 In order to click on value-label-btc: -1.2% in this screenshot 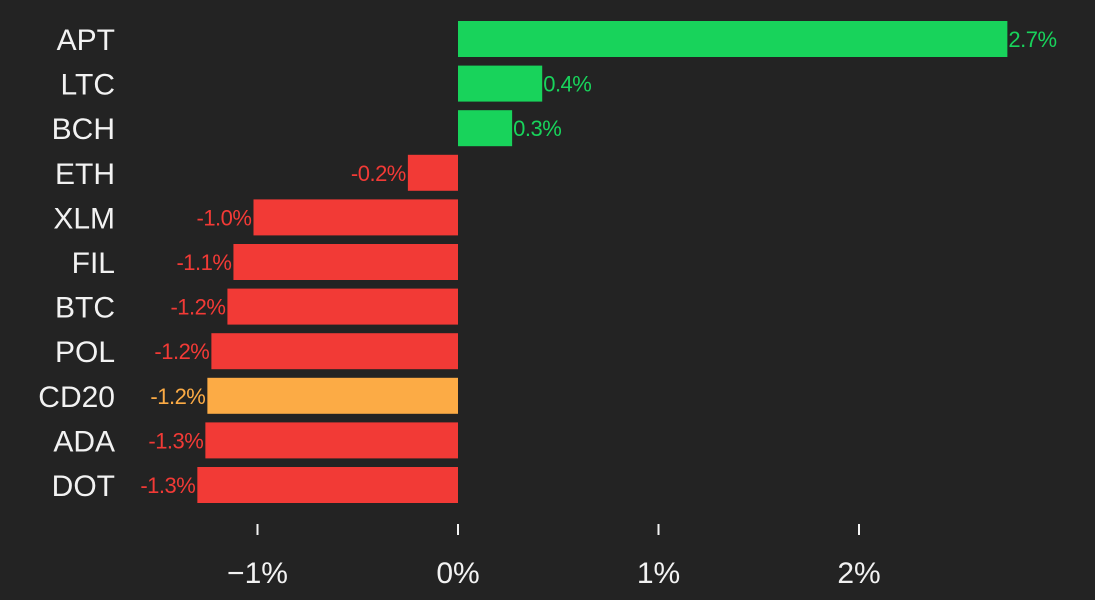, I will do `click(197, 307)`.